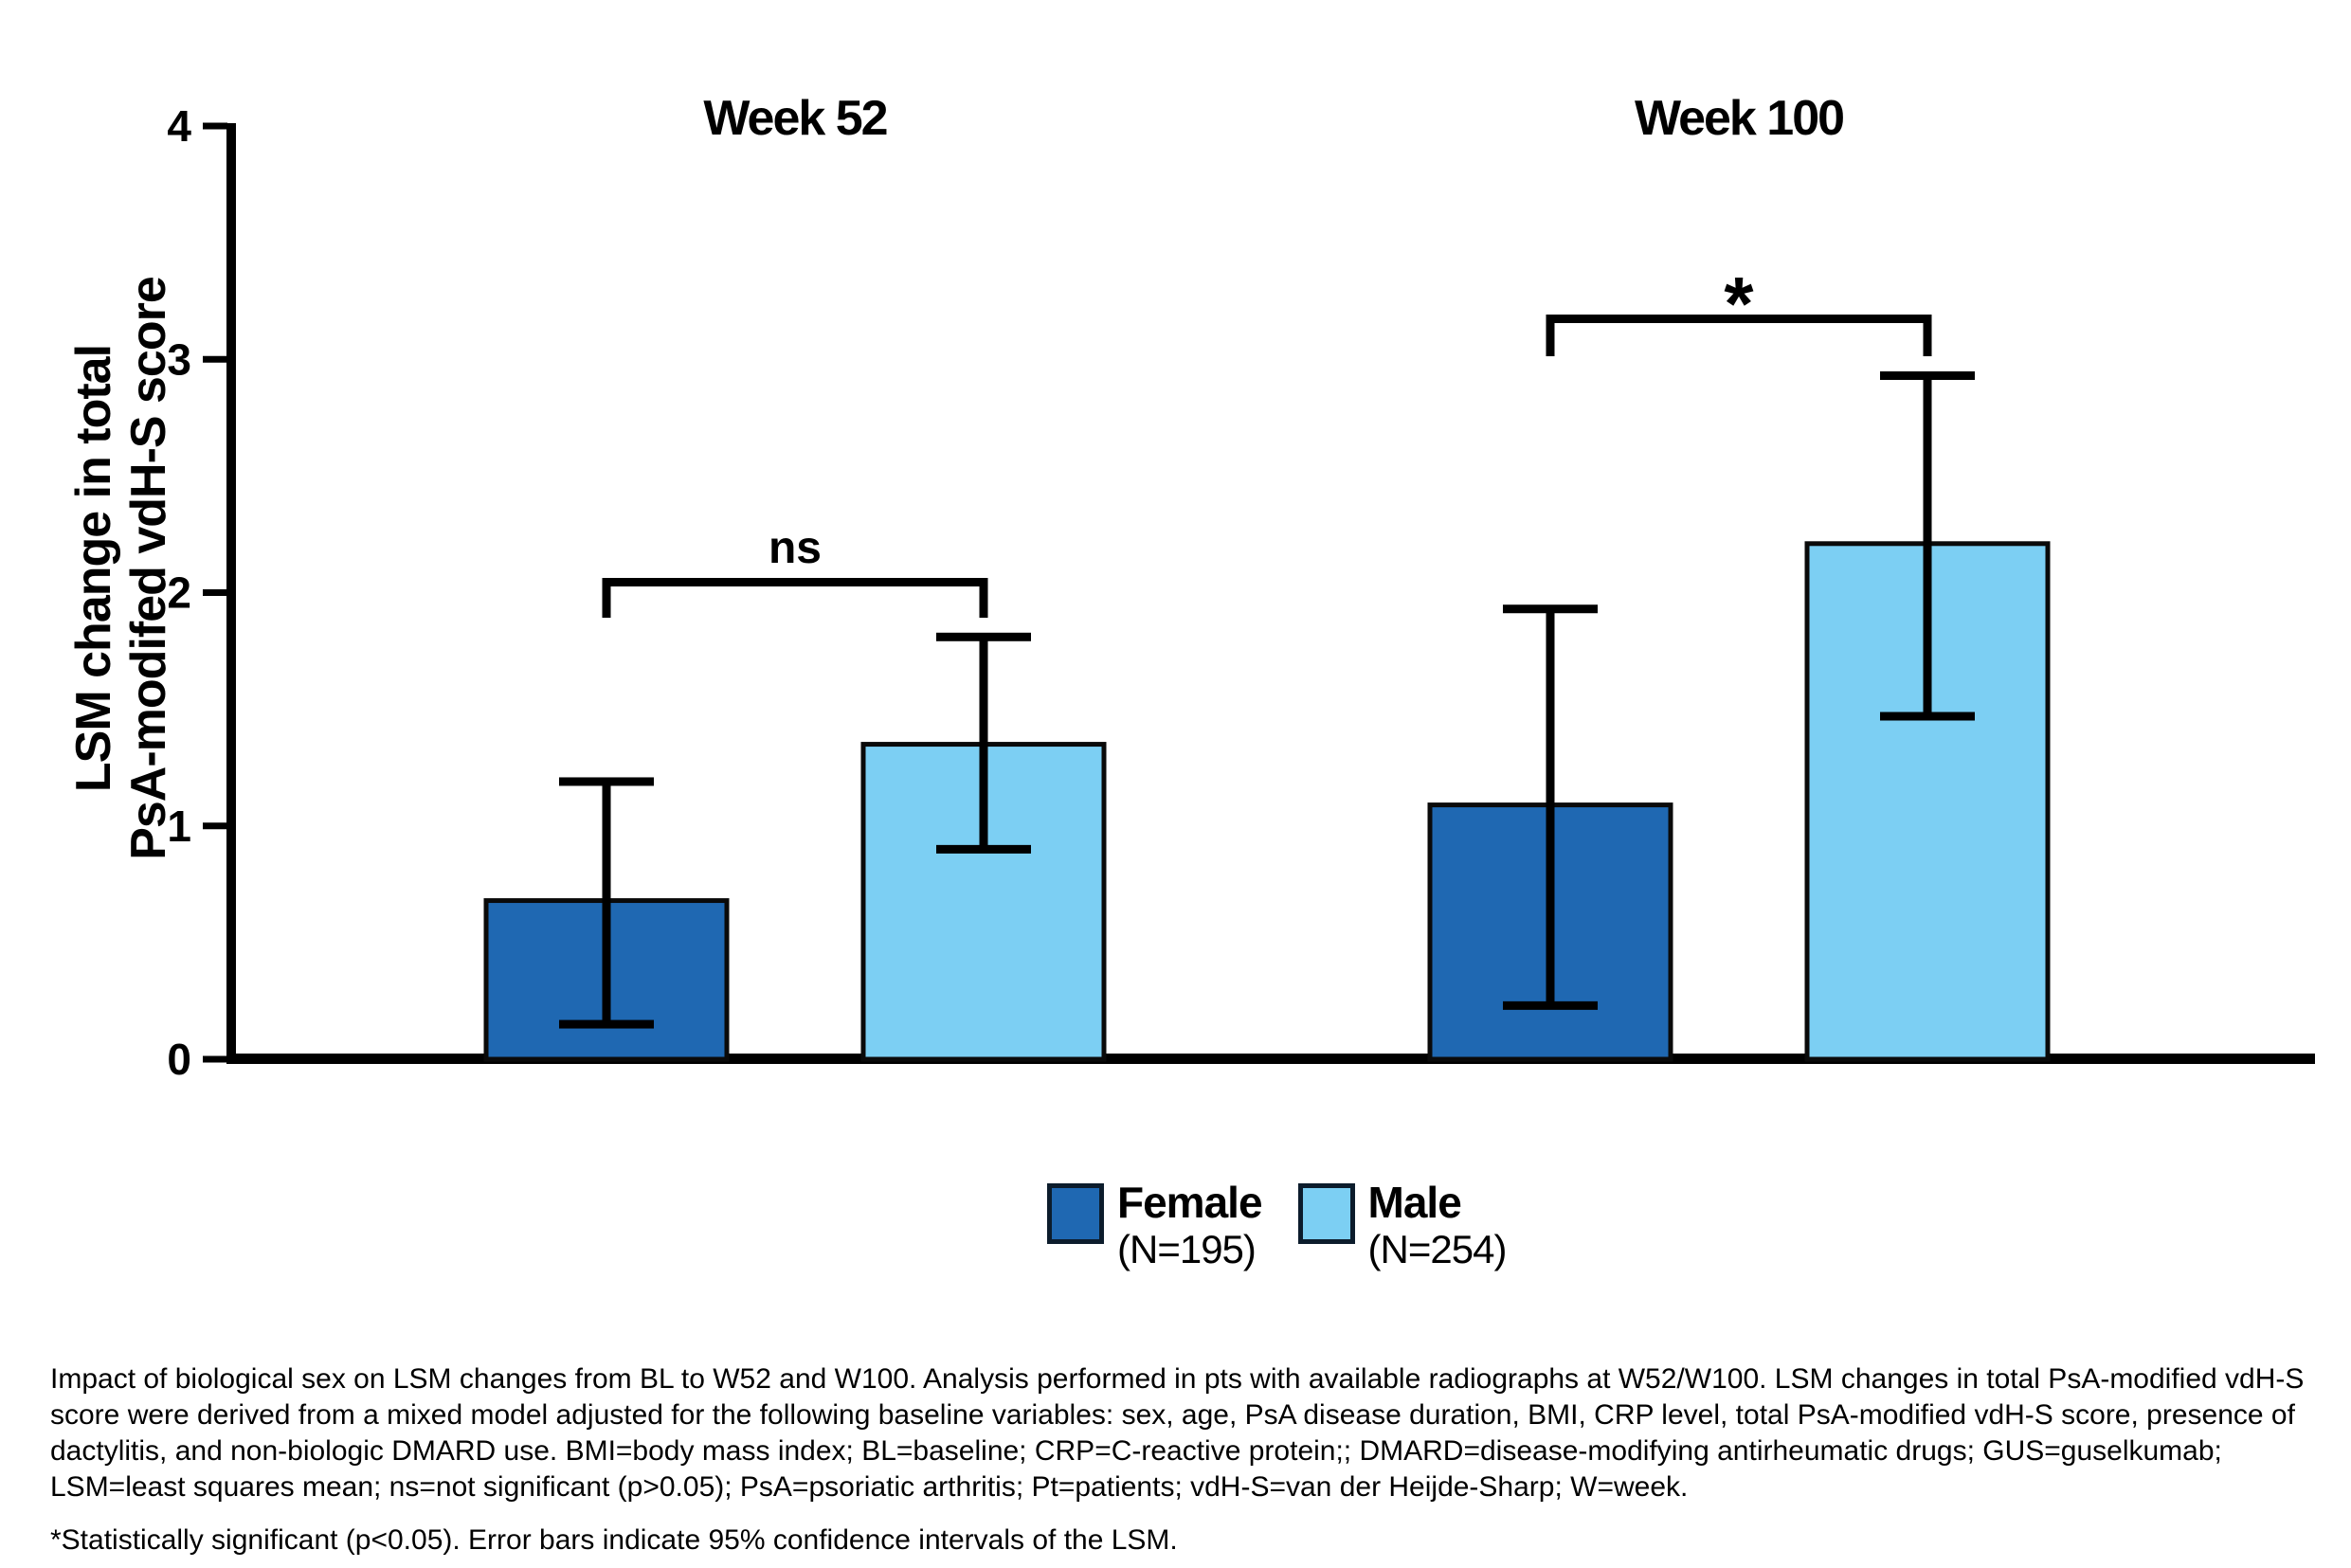 The width and height of the screenshot is (2351, 1568). What do you see at coordinates (1270, 1059) in the screenshot?
I see `x-axis-baseline` at bounding box center [1270, 1059].